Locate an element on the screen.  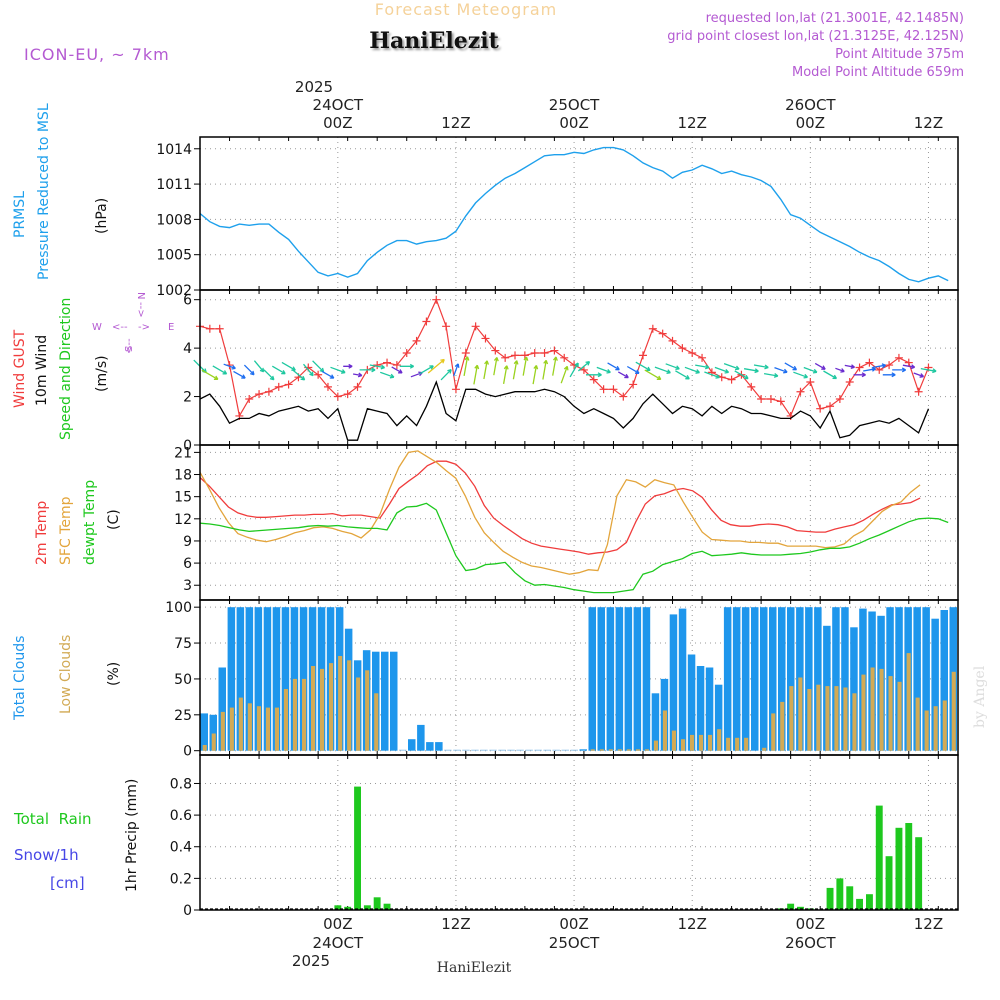
top-hour-label: 12Z is located at coordinates (455, 123).